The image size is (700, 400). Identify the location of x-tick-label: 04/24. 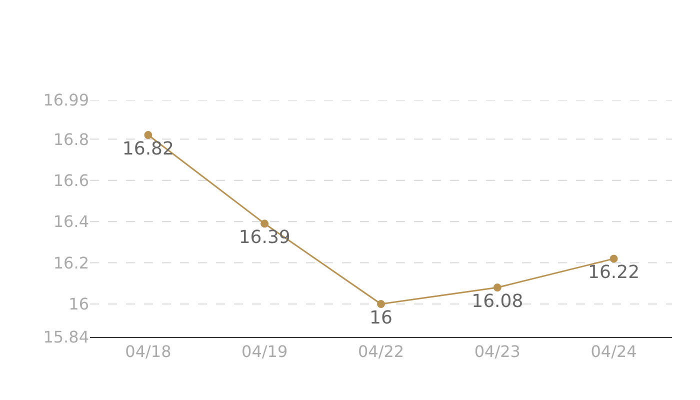
(613, 352).